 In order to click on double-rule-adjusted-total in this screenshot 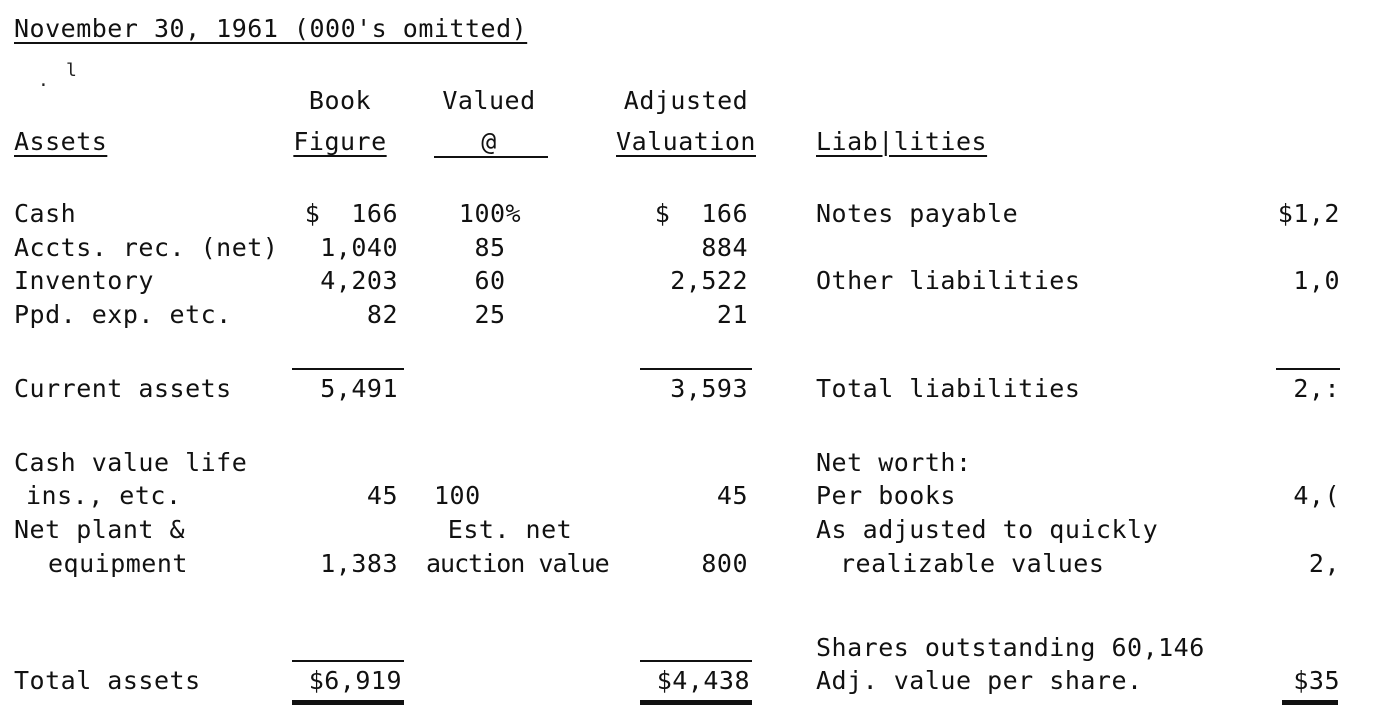, I will do `click(696, 702)`.